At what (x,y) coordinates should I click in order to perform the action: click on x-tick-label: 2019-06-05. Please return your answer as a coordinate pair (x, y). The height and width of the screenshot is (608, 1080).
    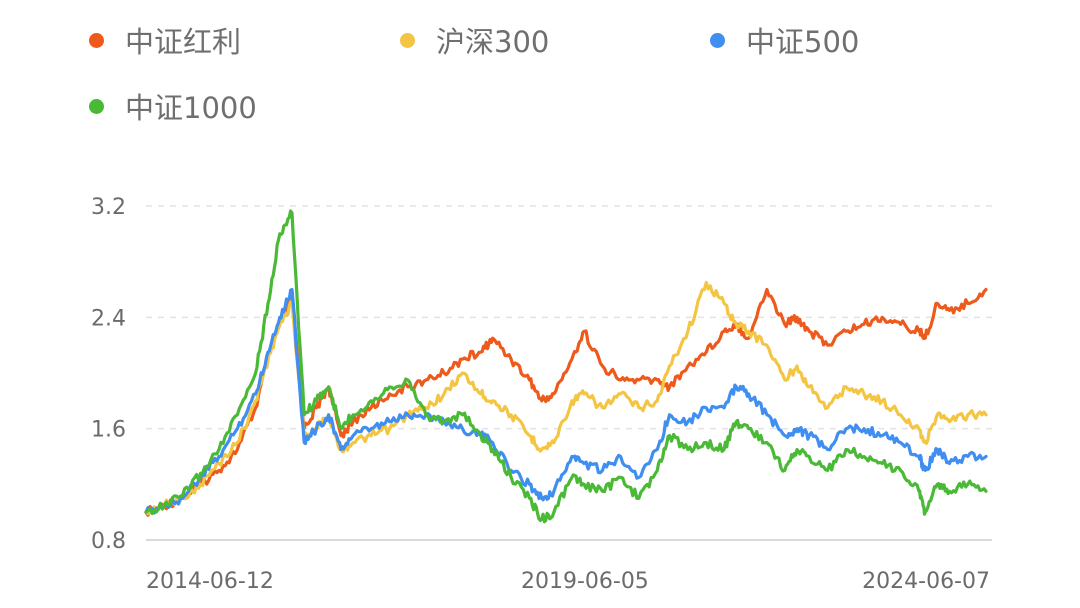
    Looking at the image, I should click on (585, 581).